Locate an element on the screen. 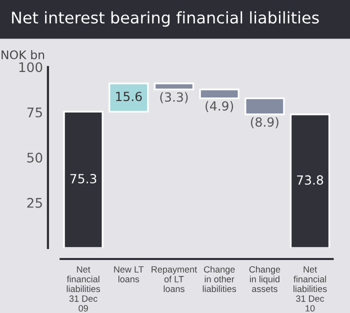  y-tick-label: 25 is located at coordinates (34, 203).